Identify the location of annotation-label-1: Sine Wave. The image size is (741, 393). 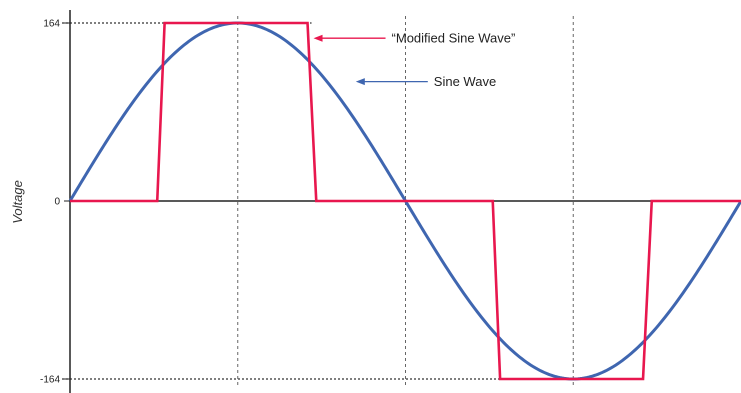
(465, 81).